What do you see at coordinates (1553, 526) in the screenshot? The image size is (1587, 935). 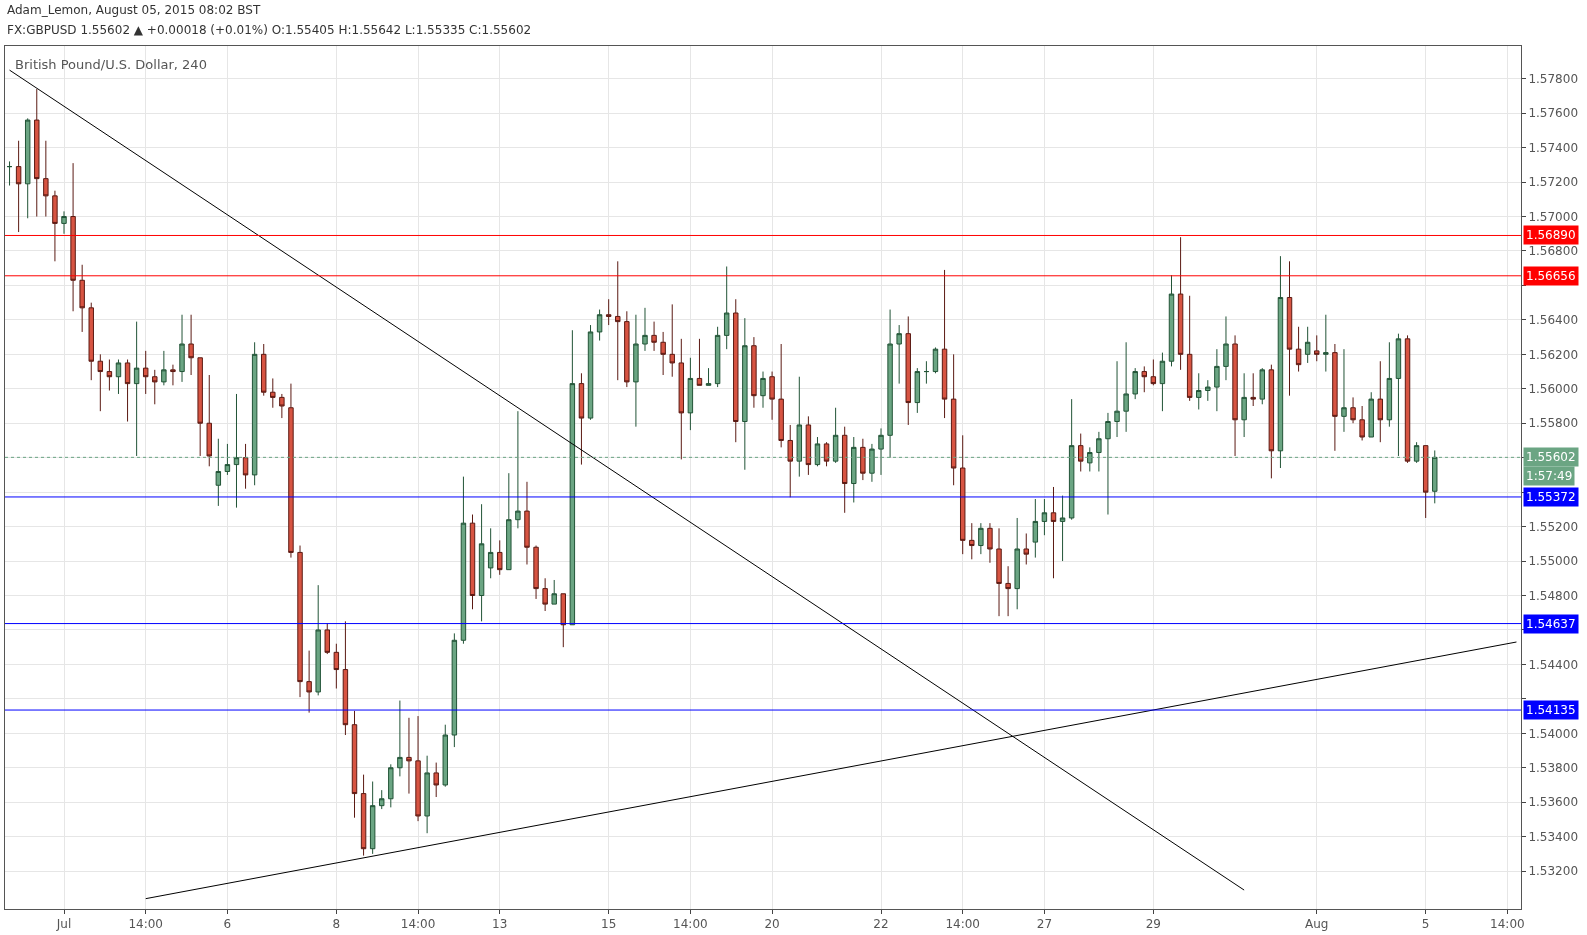 I see `y-tick-label: 1.55200` at bounding box center [1553, 526].